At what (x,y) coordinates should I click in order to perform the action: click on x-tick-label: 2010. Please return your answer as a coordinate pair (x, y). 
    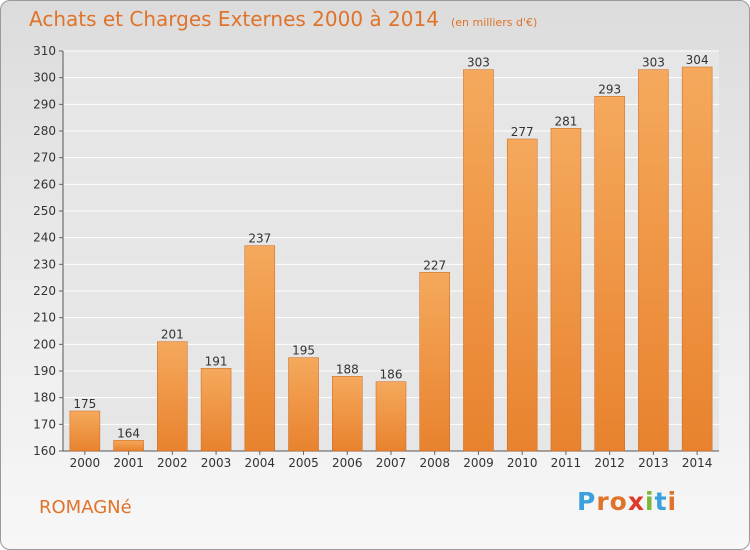
    Looking at the image, I should click on (522, 463).